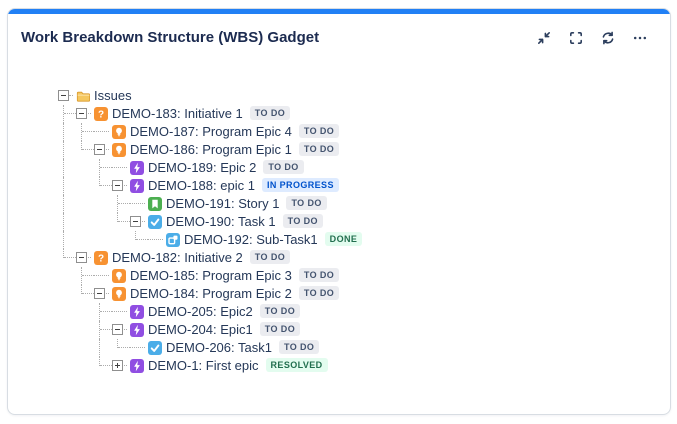  I want to click on gadget-title: Work Breakdown Structure (WBS) Gadget, so click(170, 37).